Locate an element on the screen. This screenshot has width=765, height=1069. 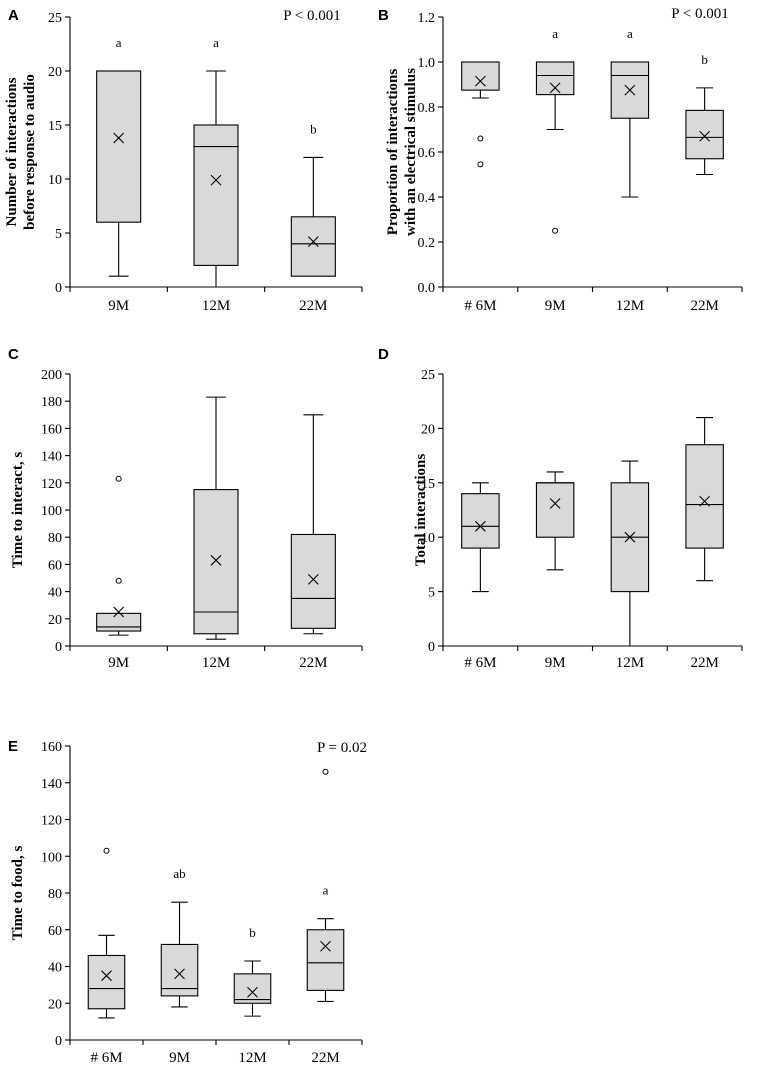
y-tick-label: 0.2 is located at coordinates (427, 243).